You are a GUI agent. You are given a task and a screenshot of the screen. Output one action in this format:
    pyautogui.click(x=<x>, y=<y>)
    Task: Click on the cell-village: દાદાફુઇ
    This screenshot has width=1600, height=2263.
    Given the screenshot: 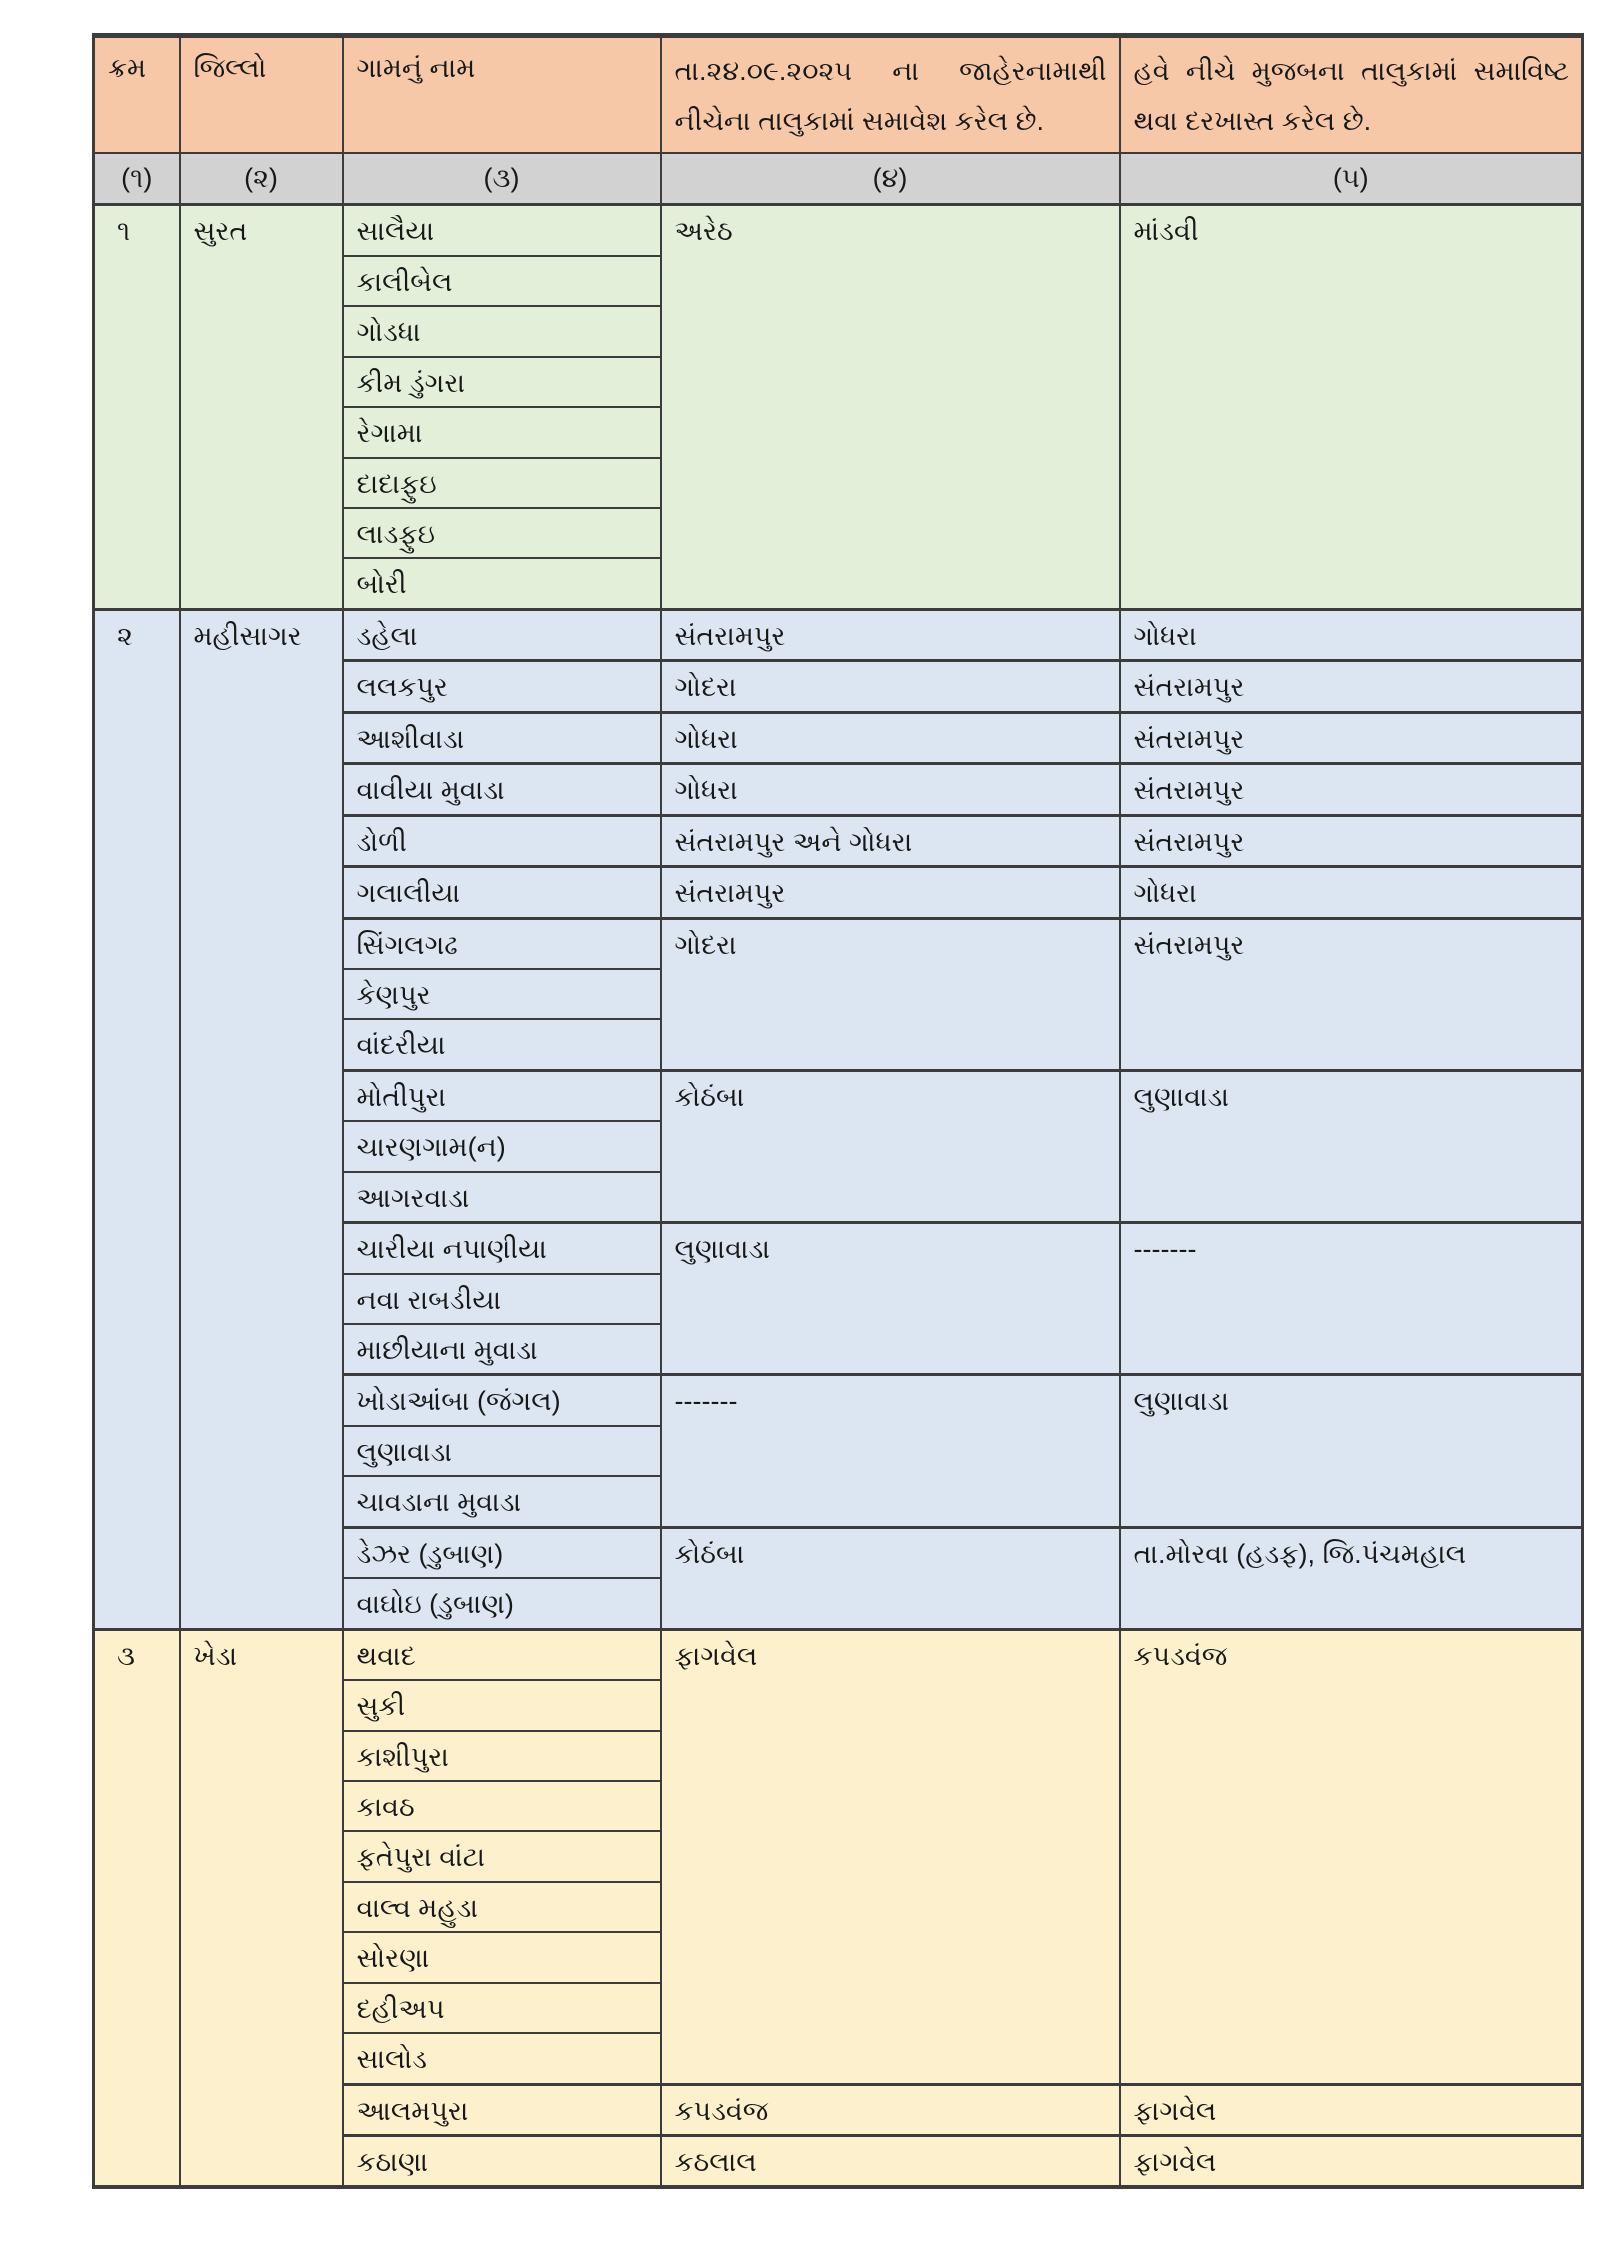 What is the action you would take?
    pyautogui.click(x=501, y=483)
    